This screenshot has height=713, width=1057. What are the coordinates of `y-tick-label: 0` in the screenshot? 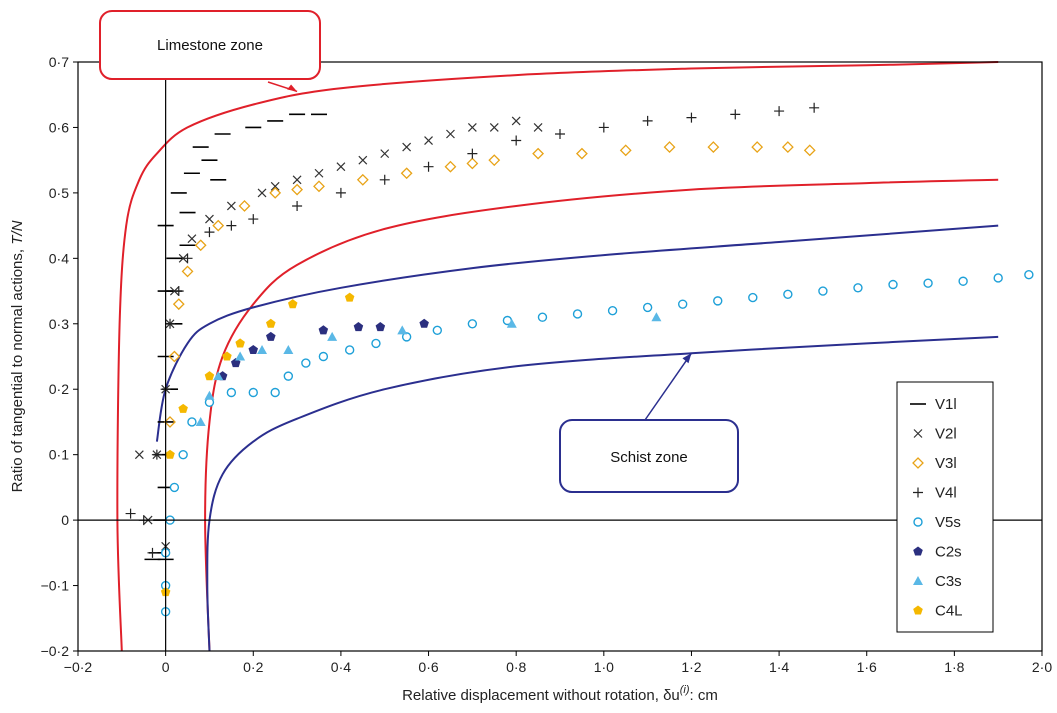 It's located at (65, 520).